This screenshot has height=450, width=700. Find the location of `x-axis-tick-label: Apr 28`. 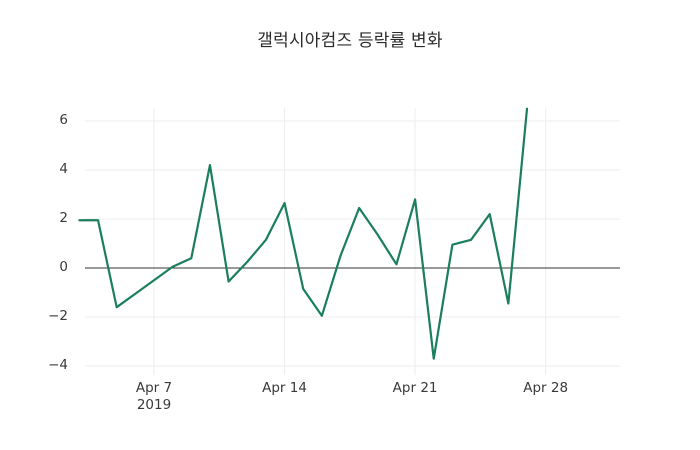

x-axis-tick-label: Apr 28 is located at coordinates (546, 388).